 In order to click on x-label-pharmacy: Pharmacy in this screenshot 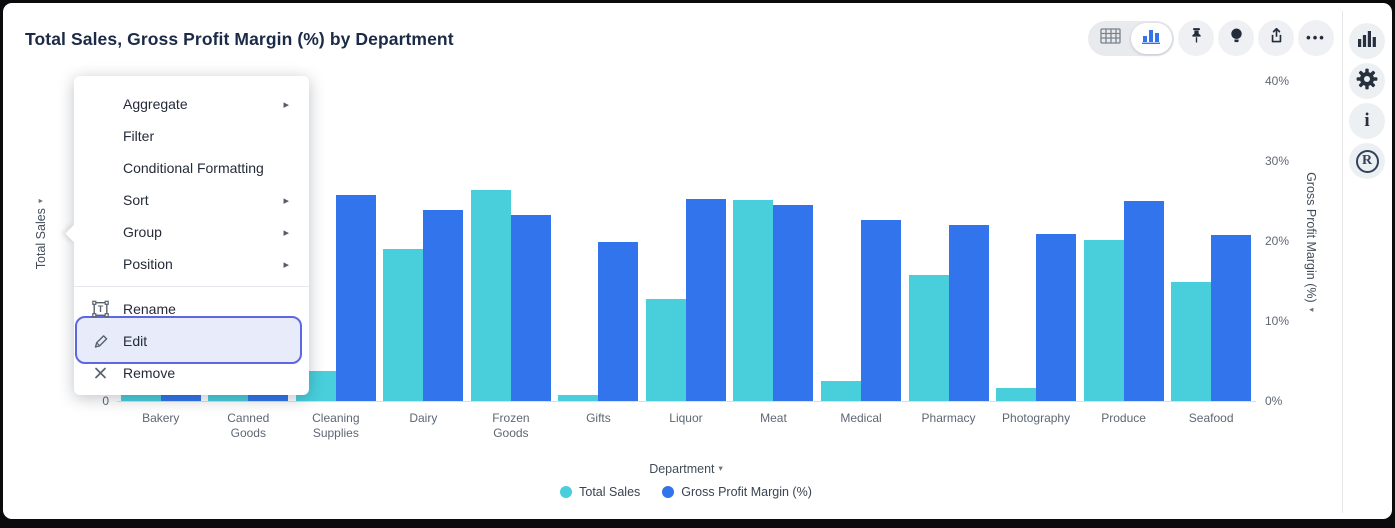, I will do `click(949, 426)`.